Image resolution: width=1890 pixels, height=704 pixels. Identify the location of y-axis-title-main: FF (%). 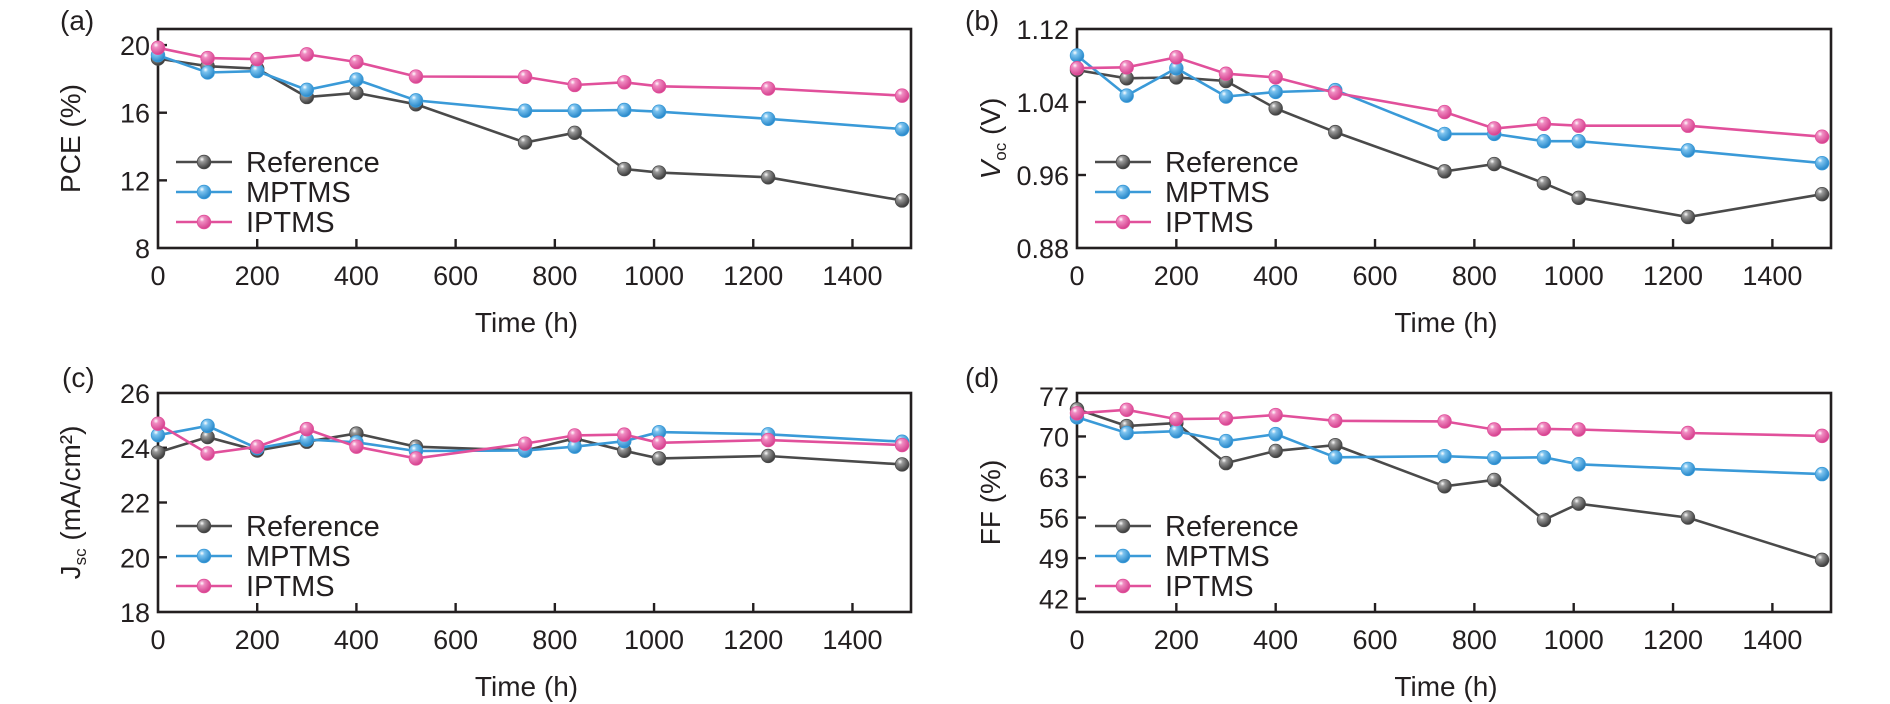
(990, 503).